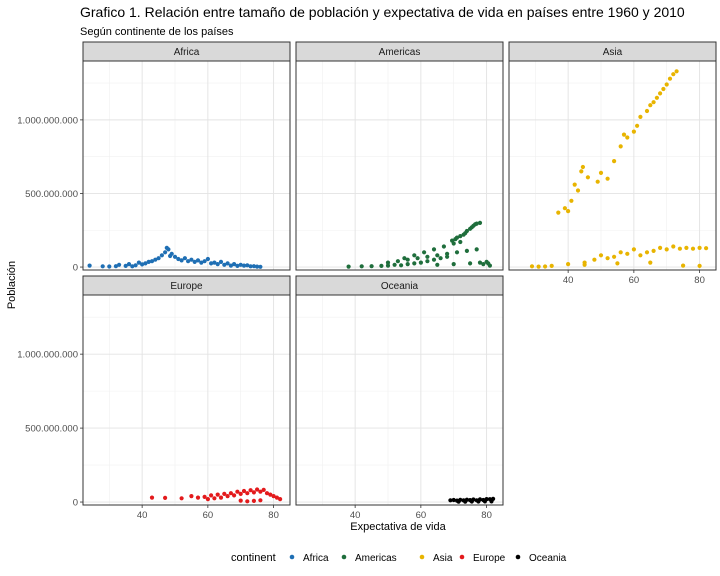 This screenshot has width=720, height=576. What do you see at coordinates (541, 558) in the screenshot?
I see `legend-item-oceania: Oceania` at bounding box center [541, 558].